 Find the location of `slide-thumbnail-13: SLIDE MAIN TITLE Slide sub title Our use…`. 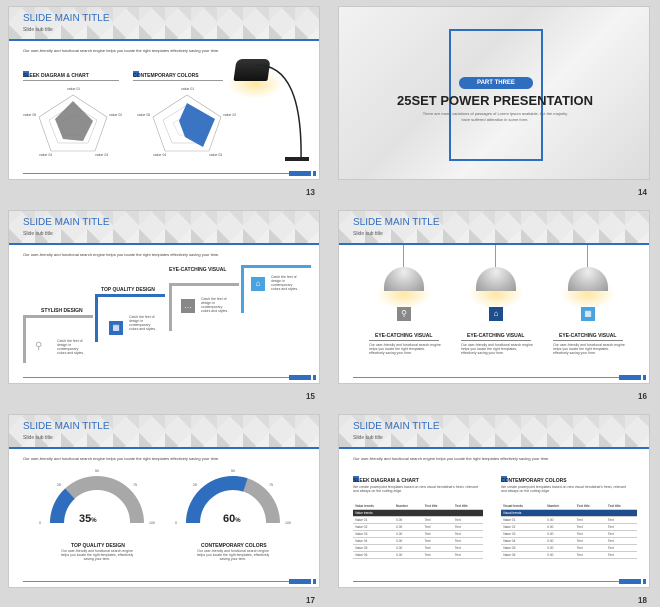

slide-thumbnail-13: SLIDE MAIN TITLE Slide sub title Our use… is located at coordinates (164, 93).